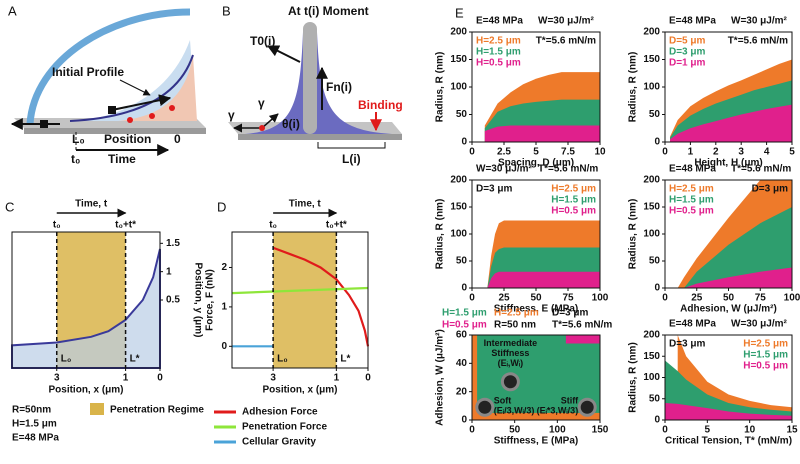 The height and width of the screenshot is (464, 800). I want to click on point-label: Stiff, so click(570, 401).